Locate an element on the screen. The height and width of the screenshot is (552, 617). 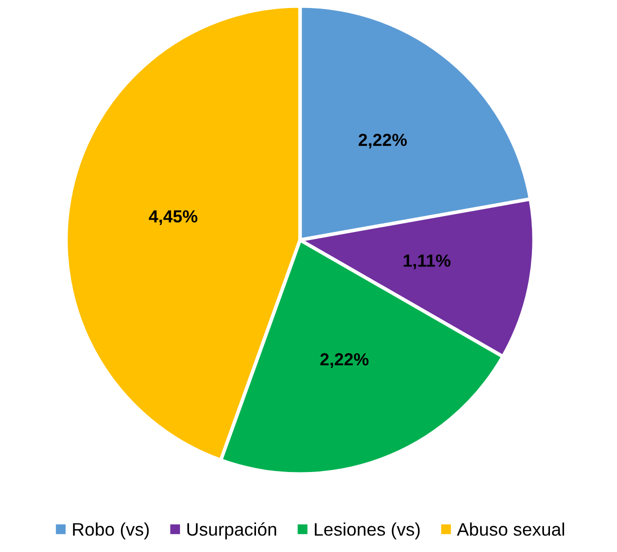
data-label: 4,45% is located at coordinates (173, 218).